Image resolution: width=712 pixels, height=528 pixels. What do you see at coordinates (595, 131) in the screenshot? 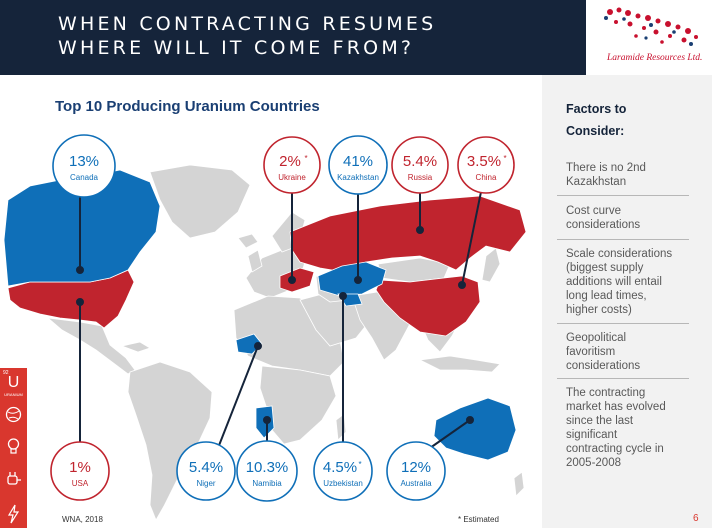
I see `factors-heading-line2: Consider:` at bounding box center [595, 131].